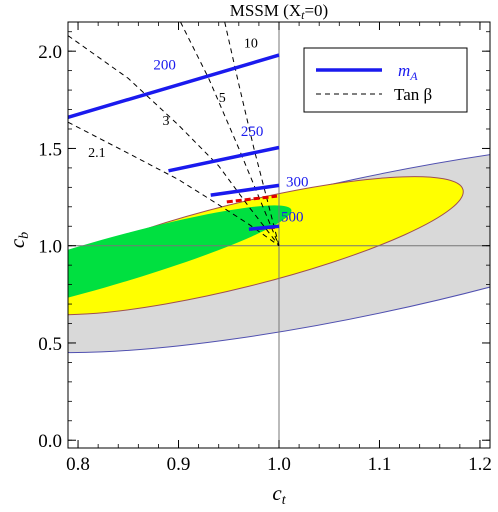 This screenshot has width=498, height=512. I want to click on tanb-label-2.1: 2.1, so click(97, 153).